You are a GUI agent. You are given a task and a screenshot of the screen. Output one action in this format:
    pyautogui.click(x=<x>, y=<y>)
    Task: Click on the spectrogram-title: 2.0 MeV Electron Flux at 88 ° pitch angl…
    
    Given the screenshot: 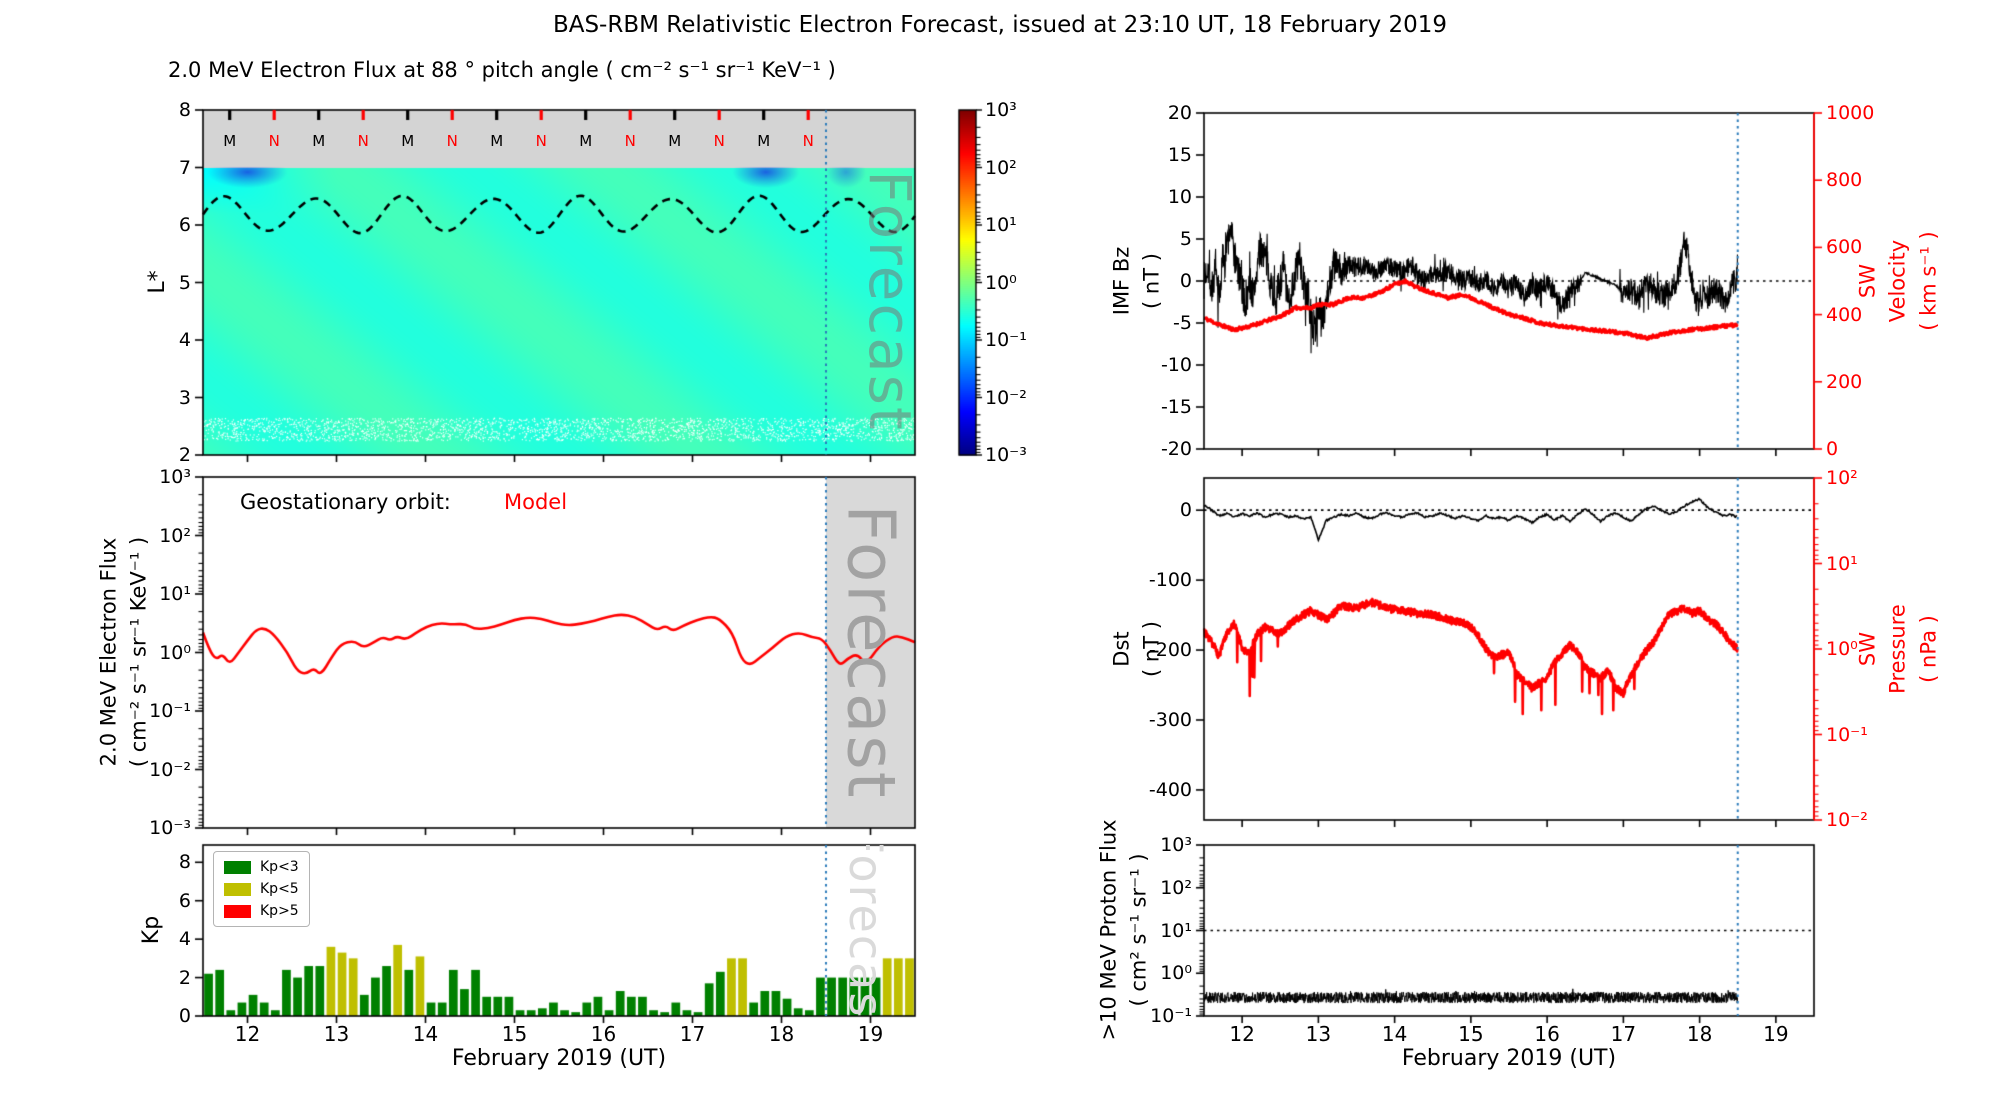 What is the action you would take?
    pyautogui.click(x=502, y=70)
    